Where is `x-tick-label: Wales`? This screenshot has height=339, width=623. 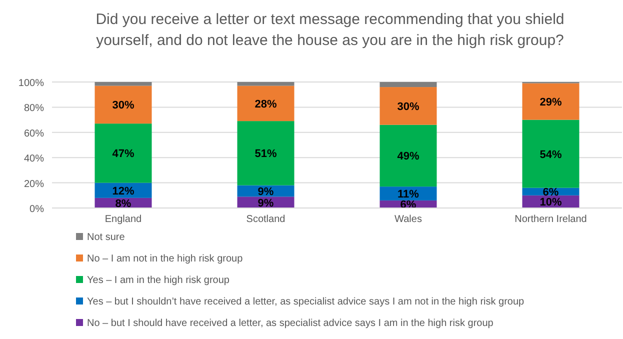
x-tick-label: Wales is located at coordinates (408, 219).